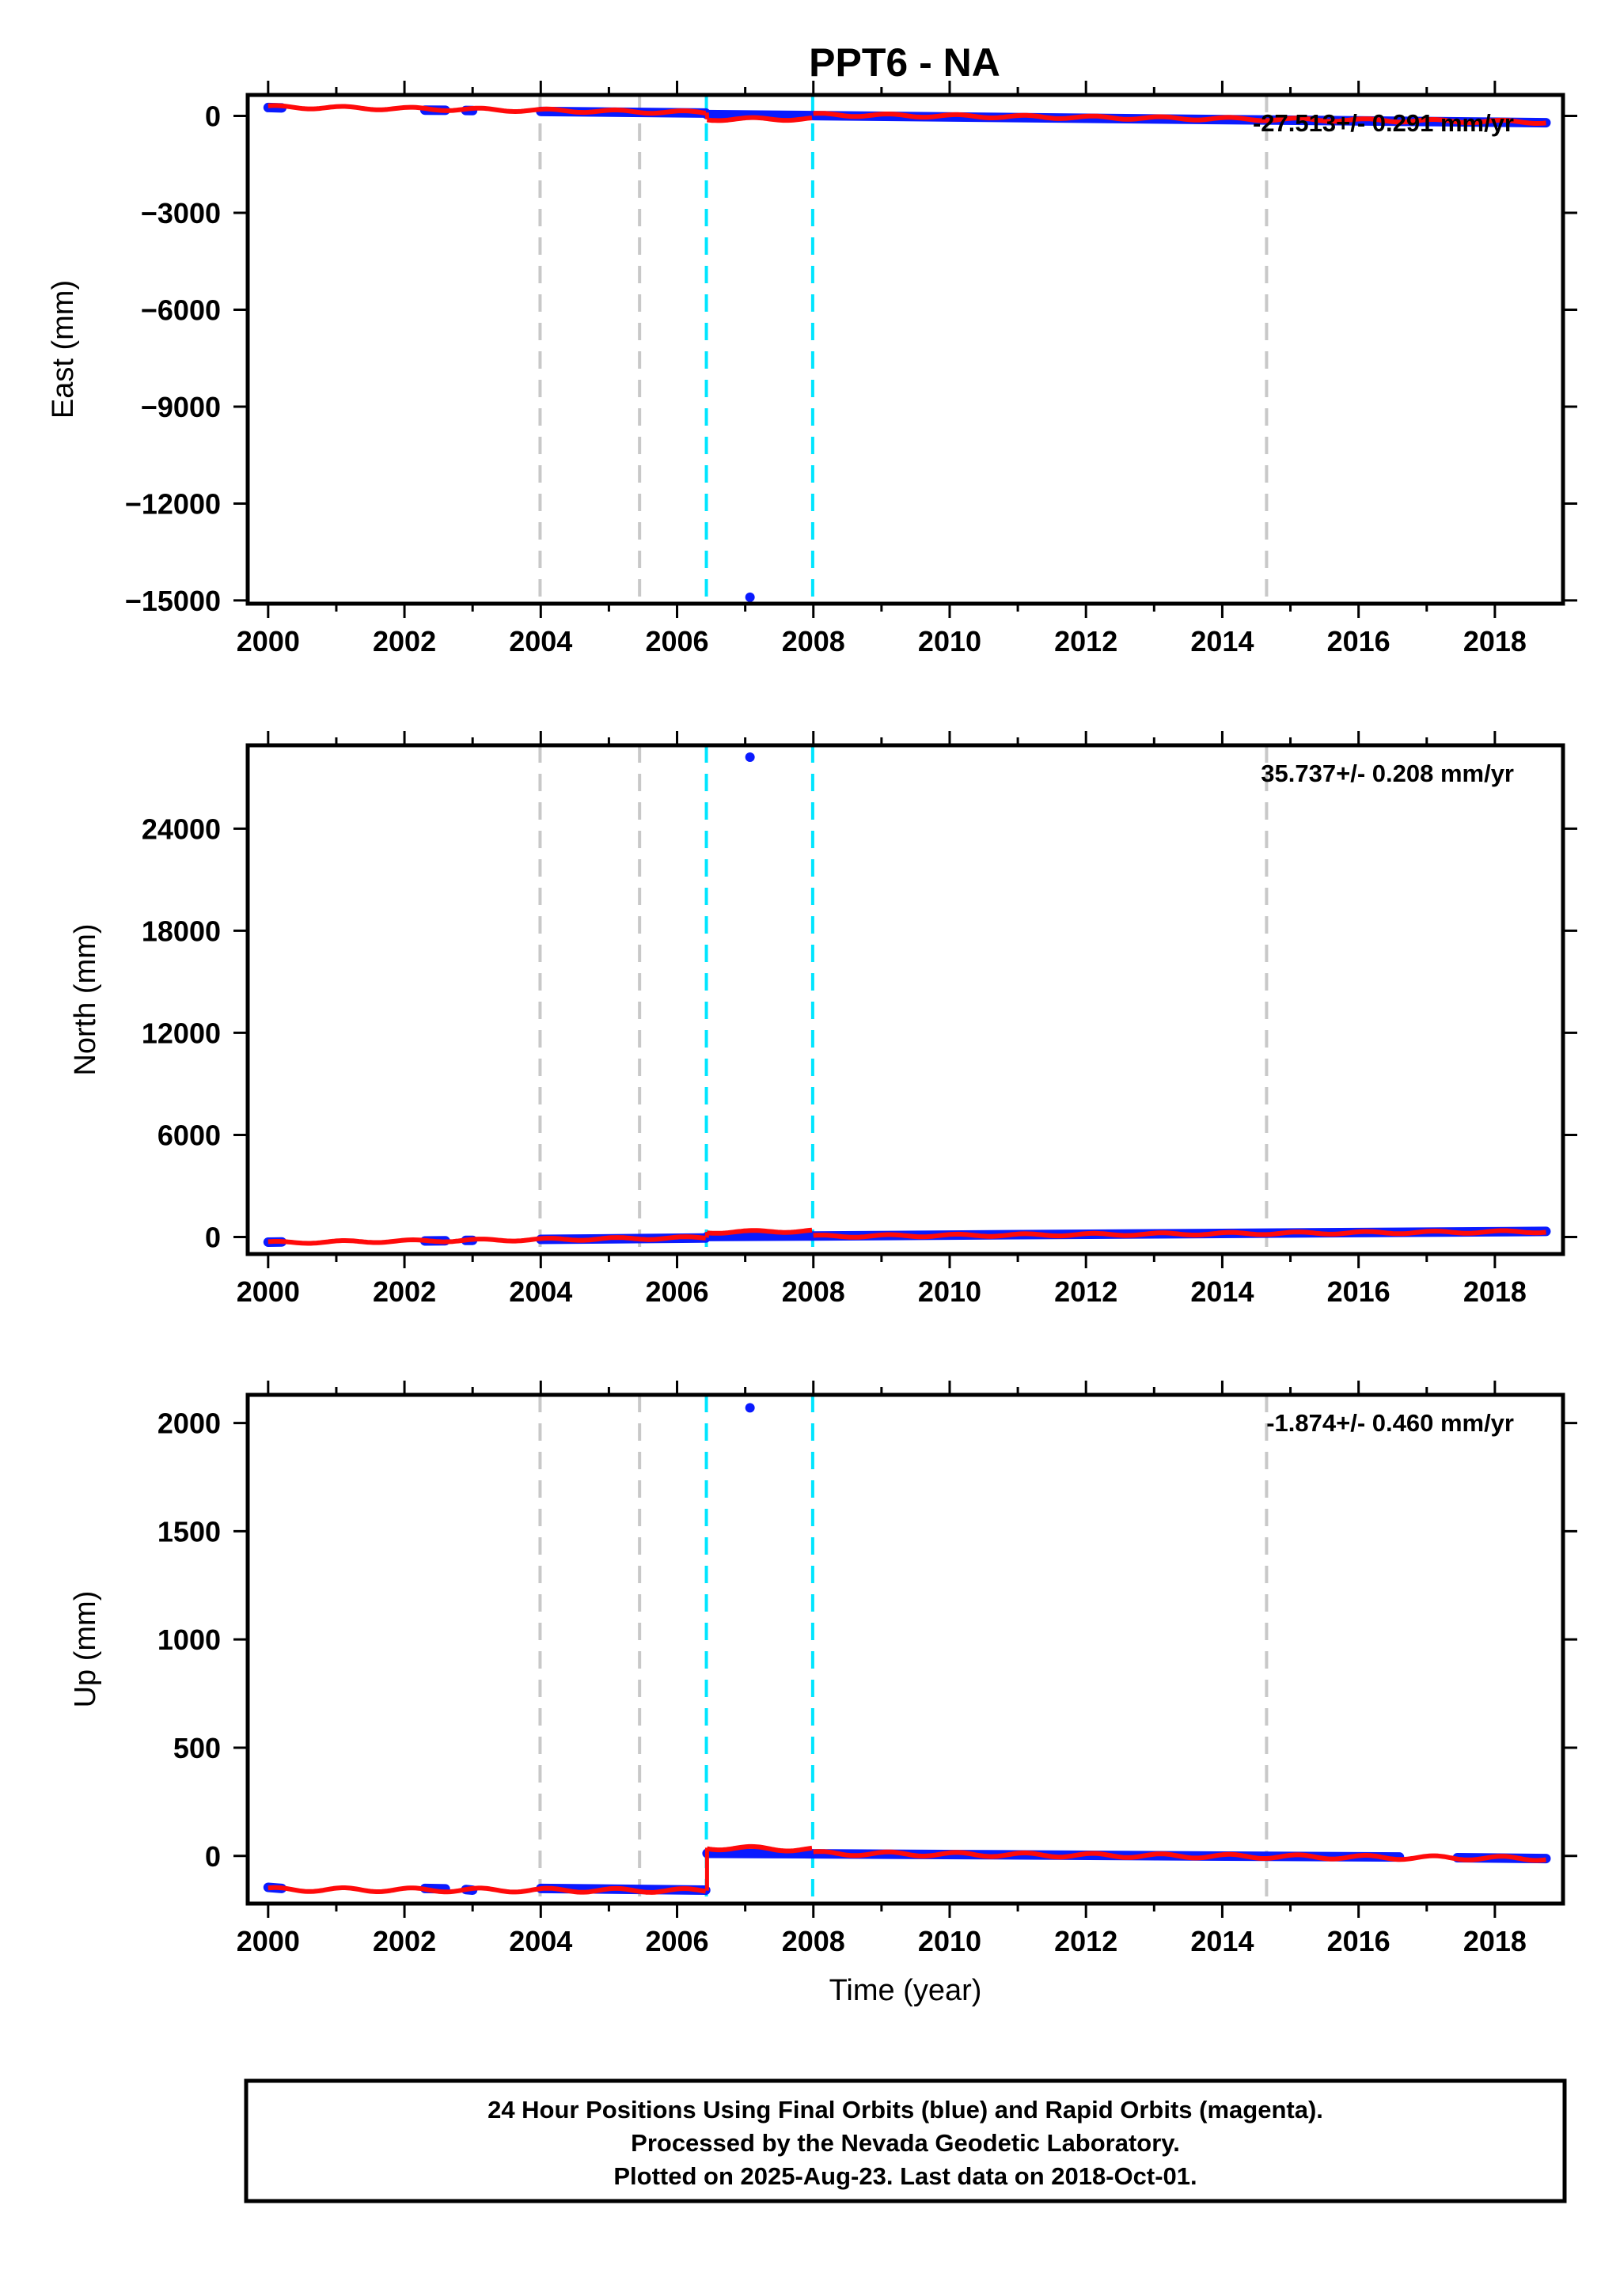 The width and height of the screenshot is (1620, 2296). What do you see at coordinates (181, 931) in the screenshot?
I see `y-tick-label: 18000` at bounding box center [181, 931].